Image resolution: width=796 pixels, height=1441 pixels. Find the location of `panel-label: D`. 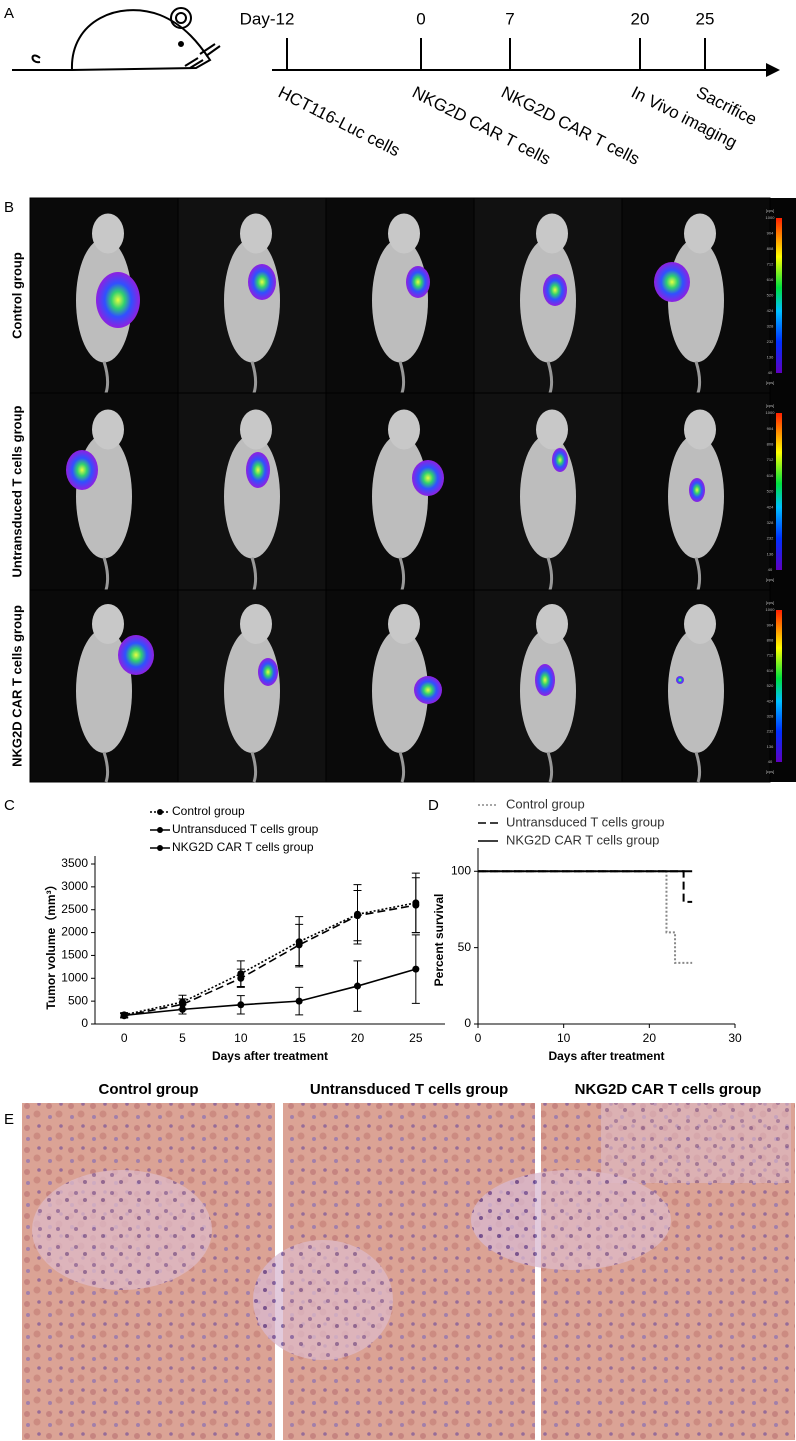

panel-label: D is located at coordinates (433, 805).